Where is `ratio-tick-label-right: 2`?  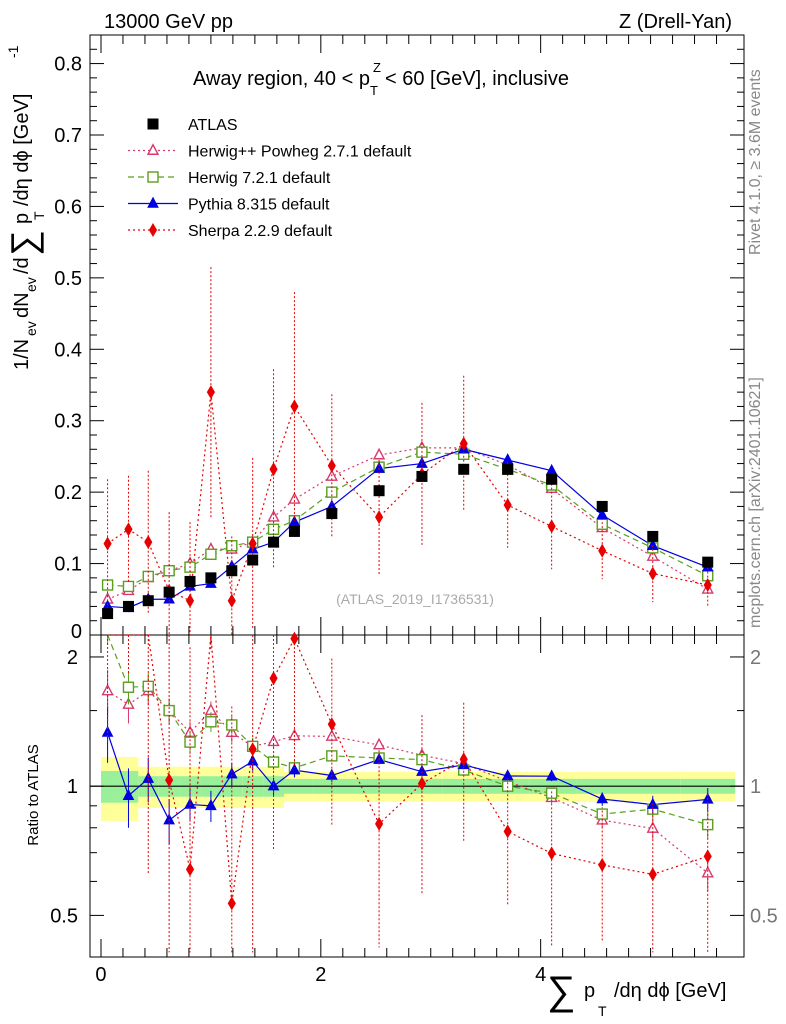 ratio-tick-label-right: 2 is located at coordinates (755, 658).